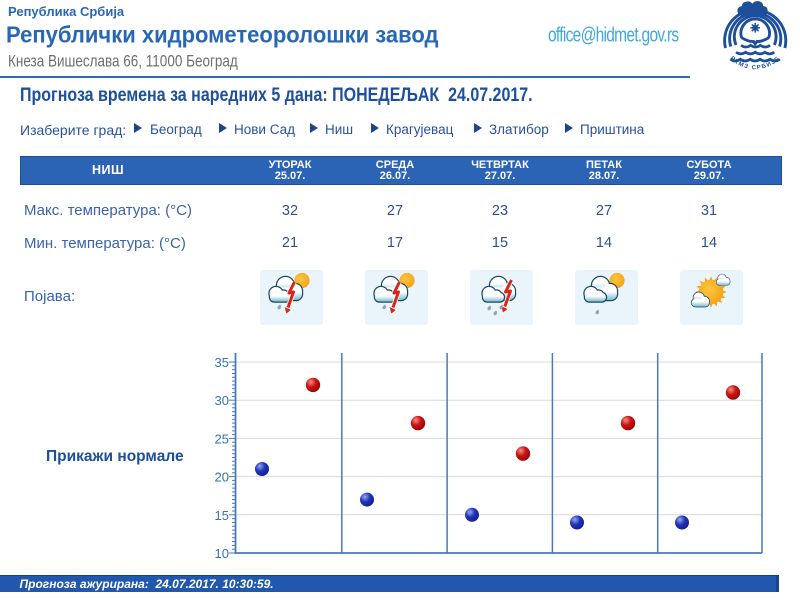 Image resolution: width=800 pixels, height=600 pixels. I want to click on svg-text: РХМЗ СРБИЈЕ, so click(755, 64).